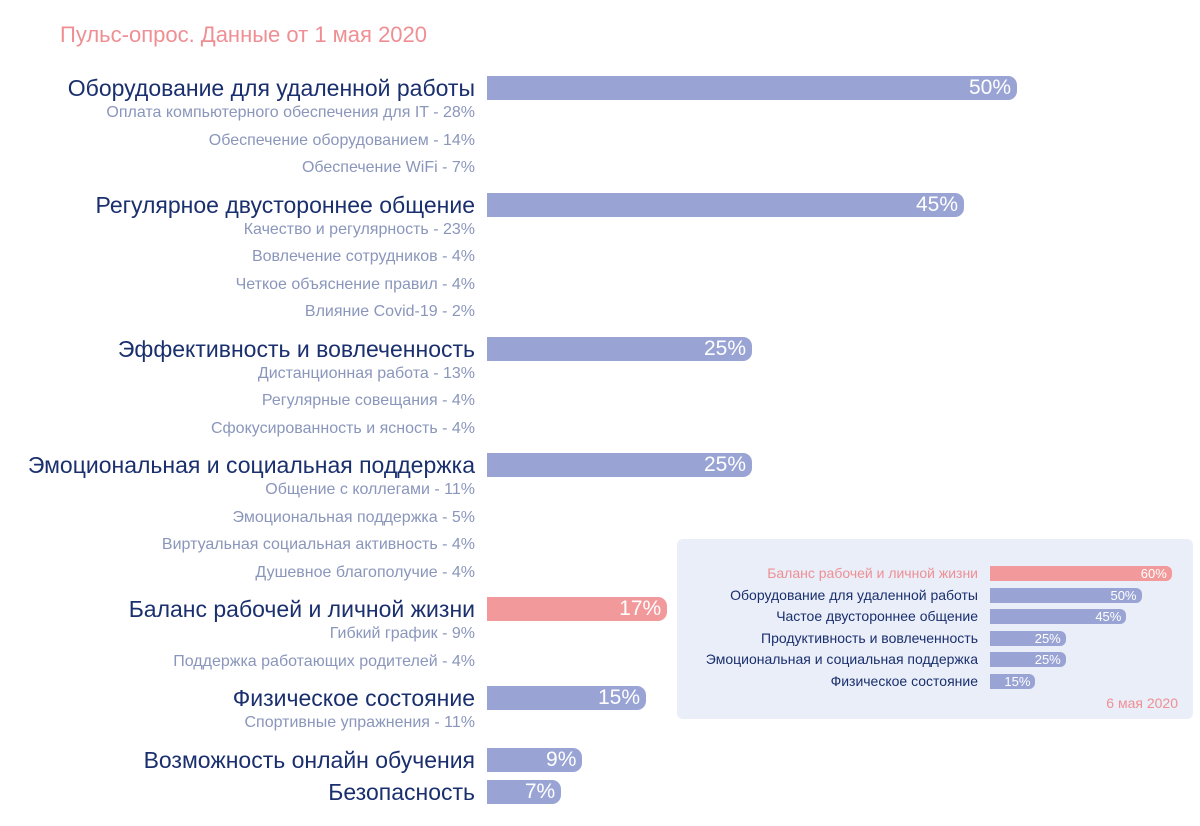 This screenshot has height=826, width=1200. Describe the element at coordinates (285, 204) in the screenshot. I see `category-label: Регулярное двустороннее общение` at that location.